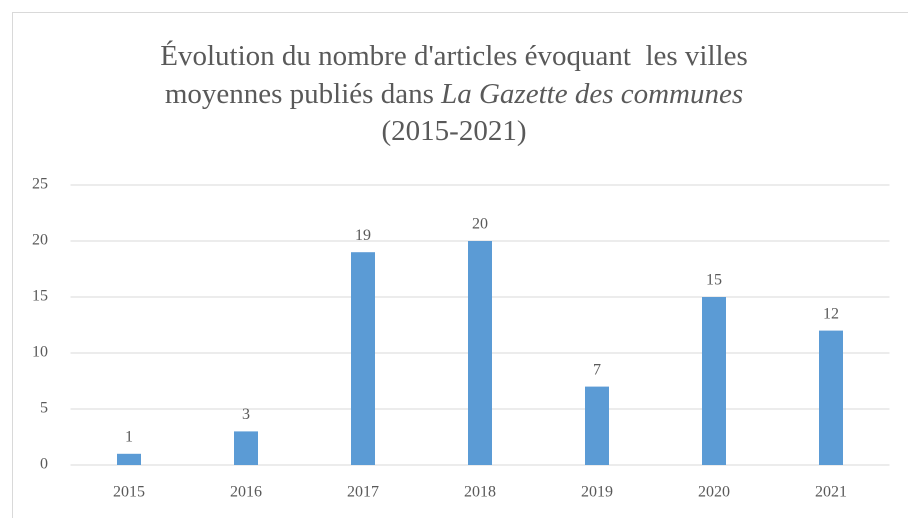 Image resolution: width=908 pixels, height=518 pixels. I want to click on data-label: 1, so click(129, 436).